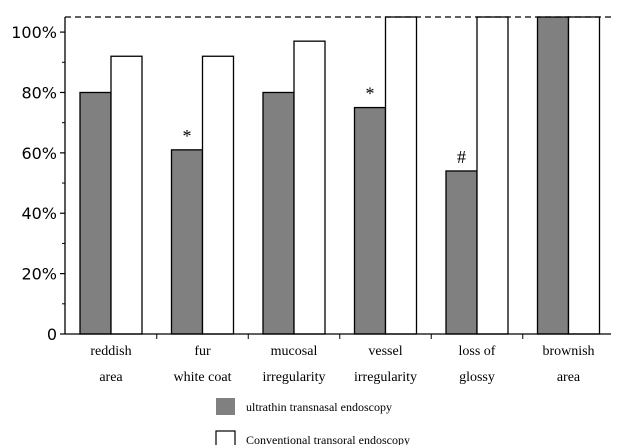 Image resolution: width=619 pixels, height=445 pixels. What do you see at coordinates (34, 32) in the screenshot?
I see `y-tick-label: 100%` at bounding box center [34, 32].